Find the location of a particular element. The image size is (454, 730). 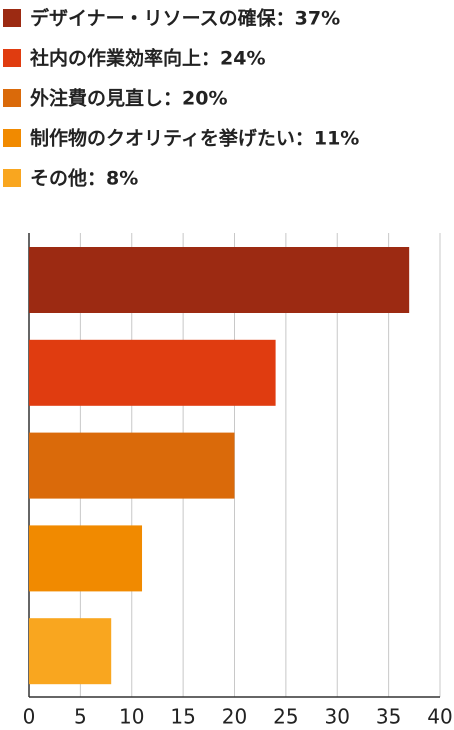

legend-label: 外注費の見直し：20% is located at coordinates (128, 98).